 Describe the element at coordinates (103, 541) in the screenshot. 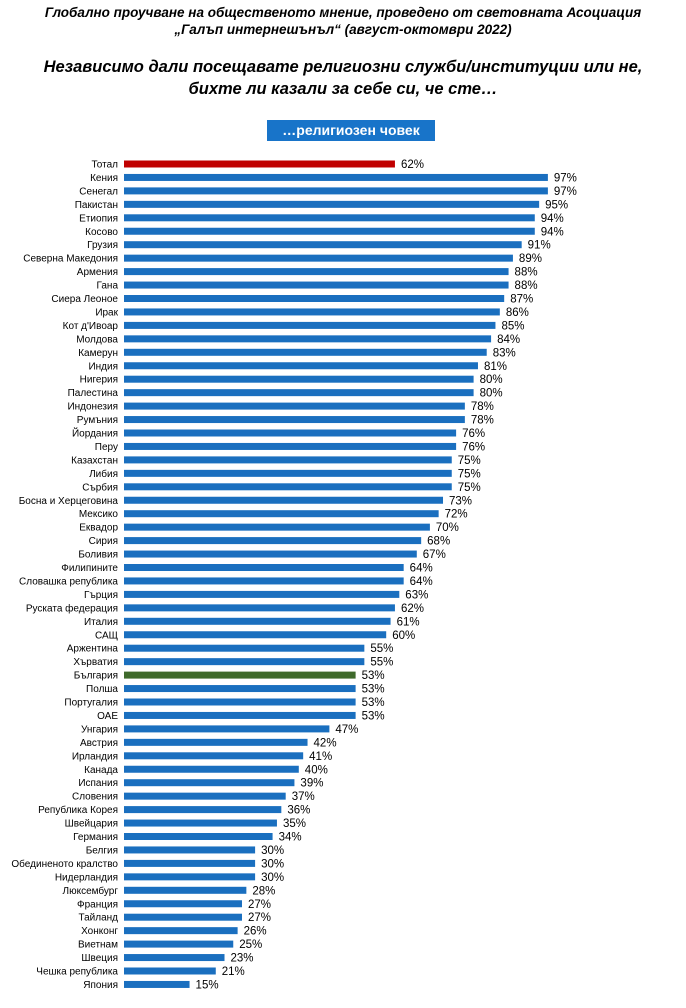

I see `category-label: Сирия` at that location.